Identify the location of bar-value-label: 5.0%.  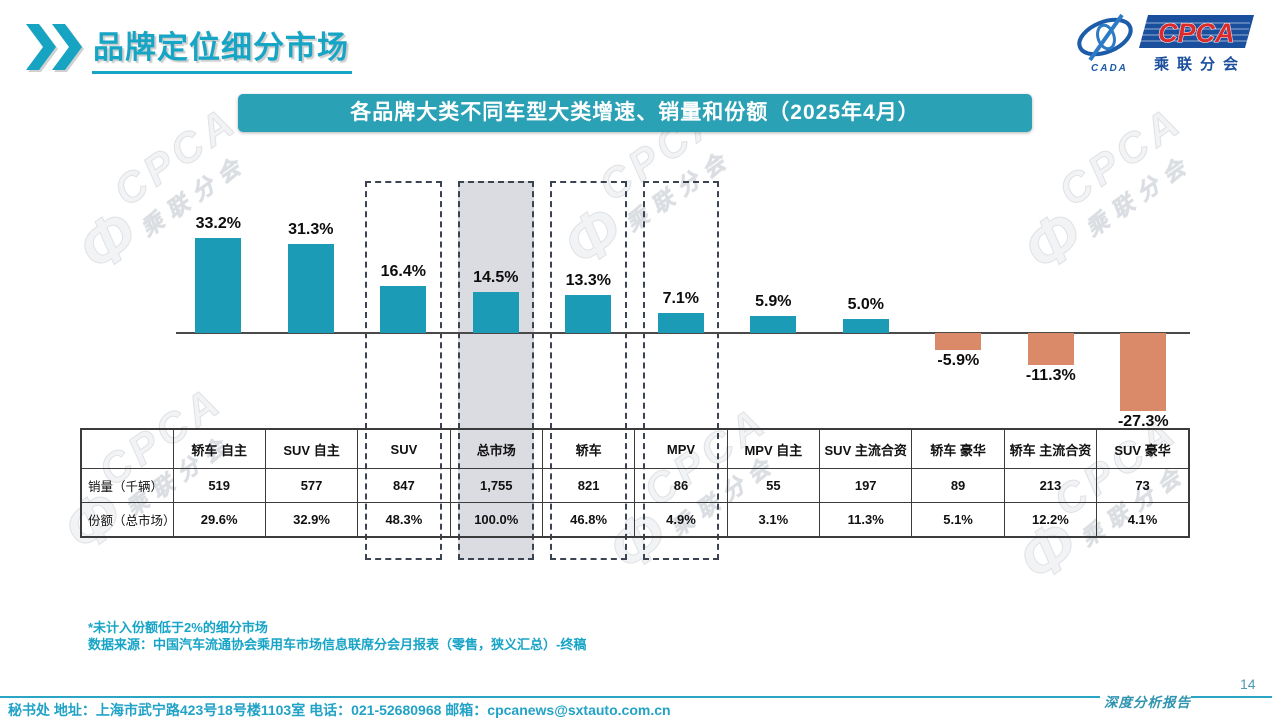
(866, 304).